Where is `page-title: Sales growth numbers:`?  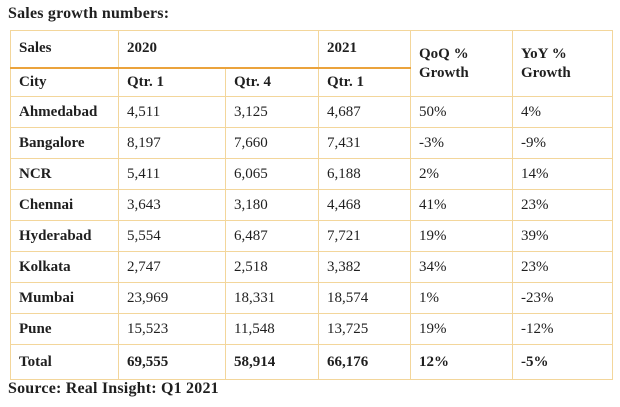
page-title: Sales growth numbers: is located at coordinates (89, 13).